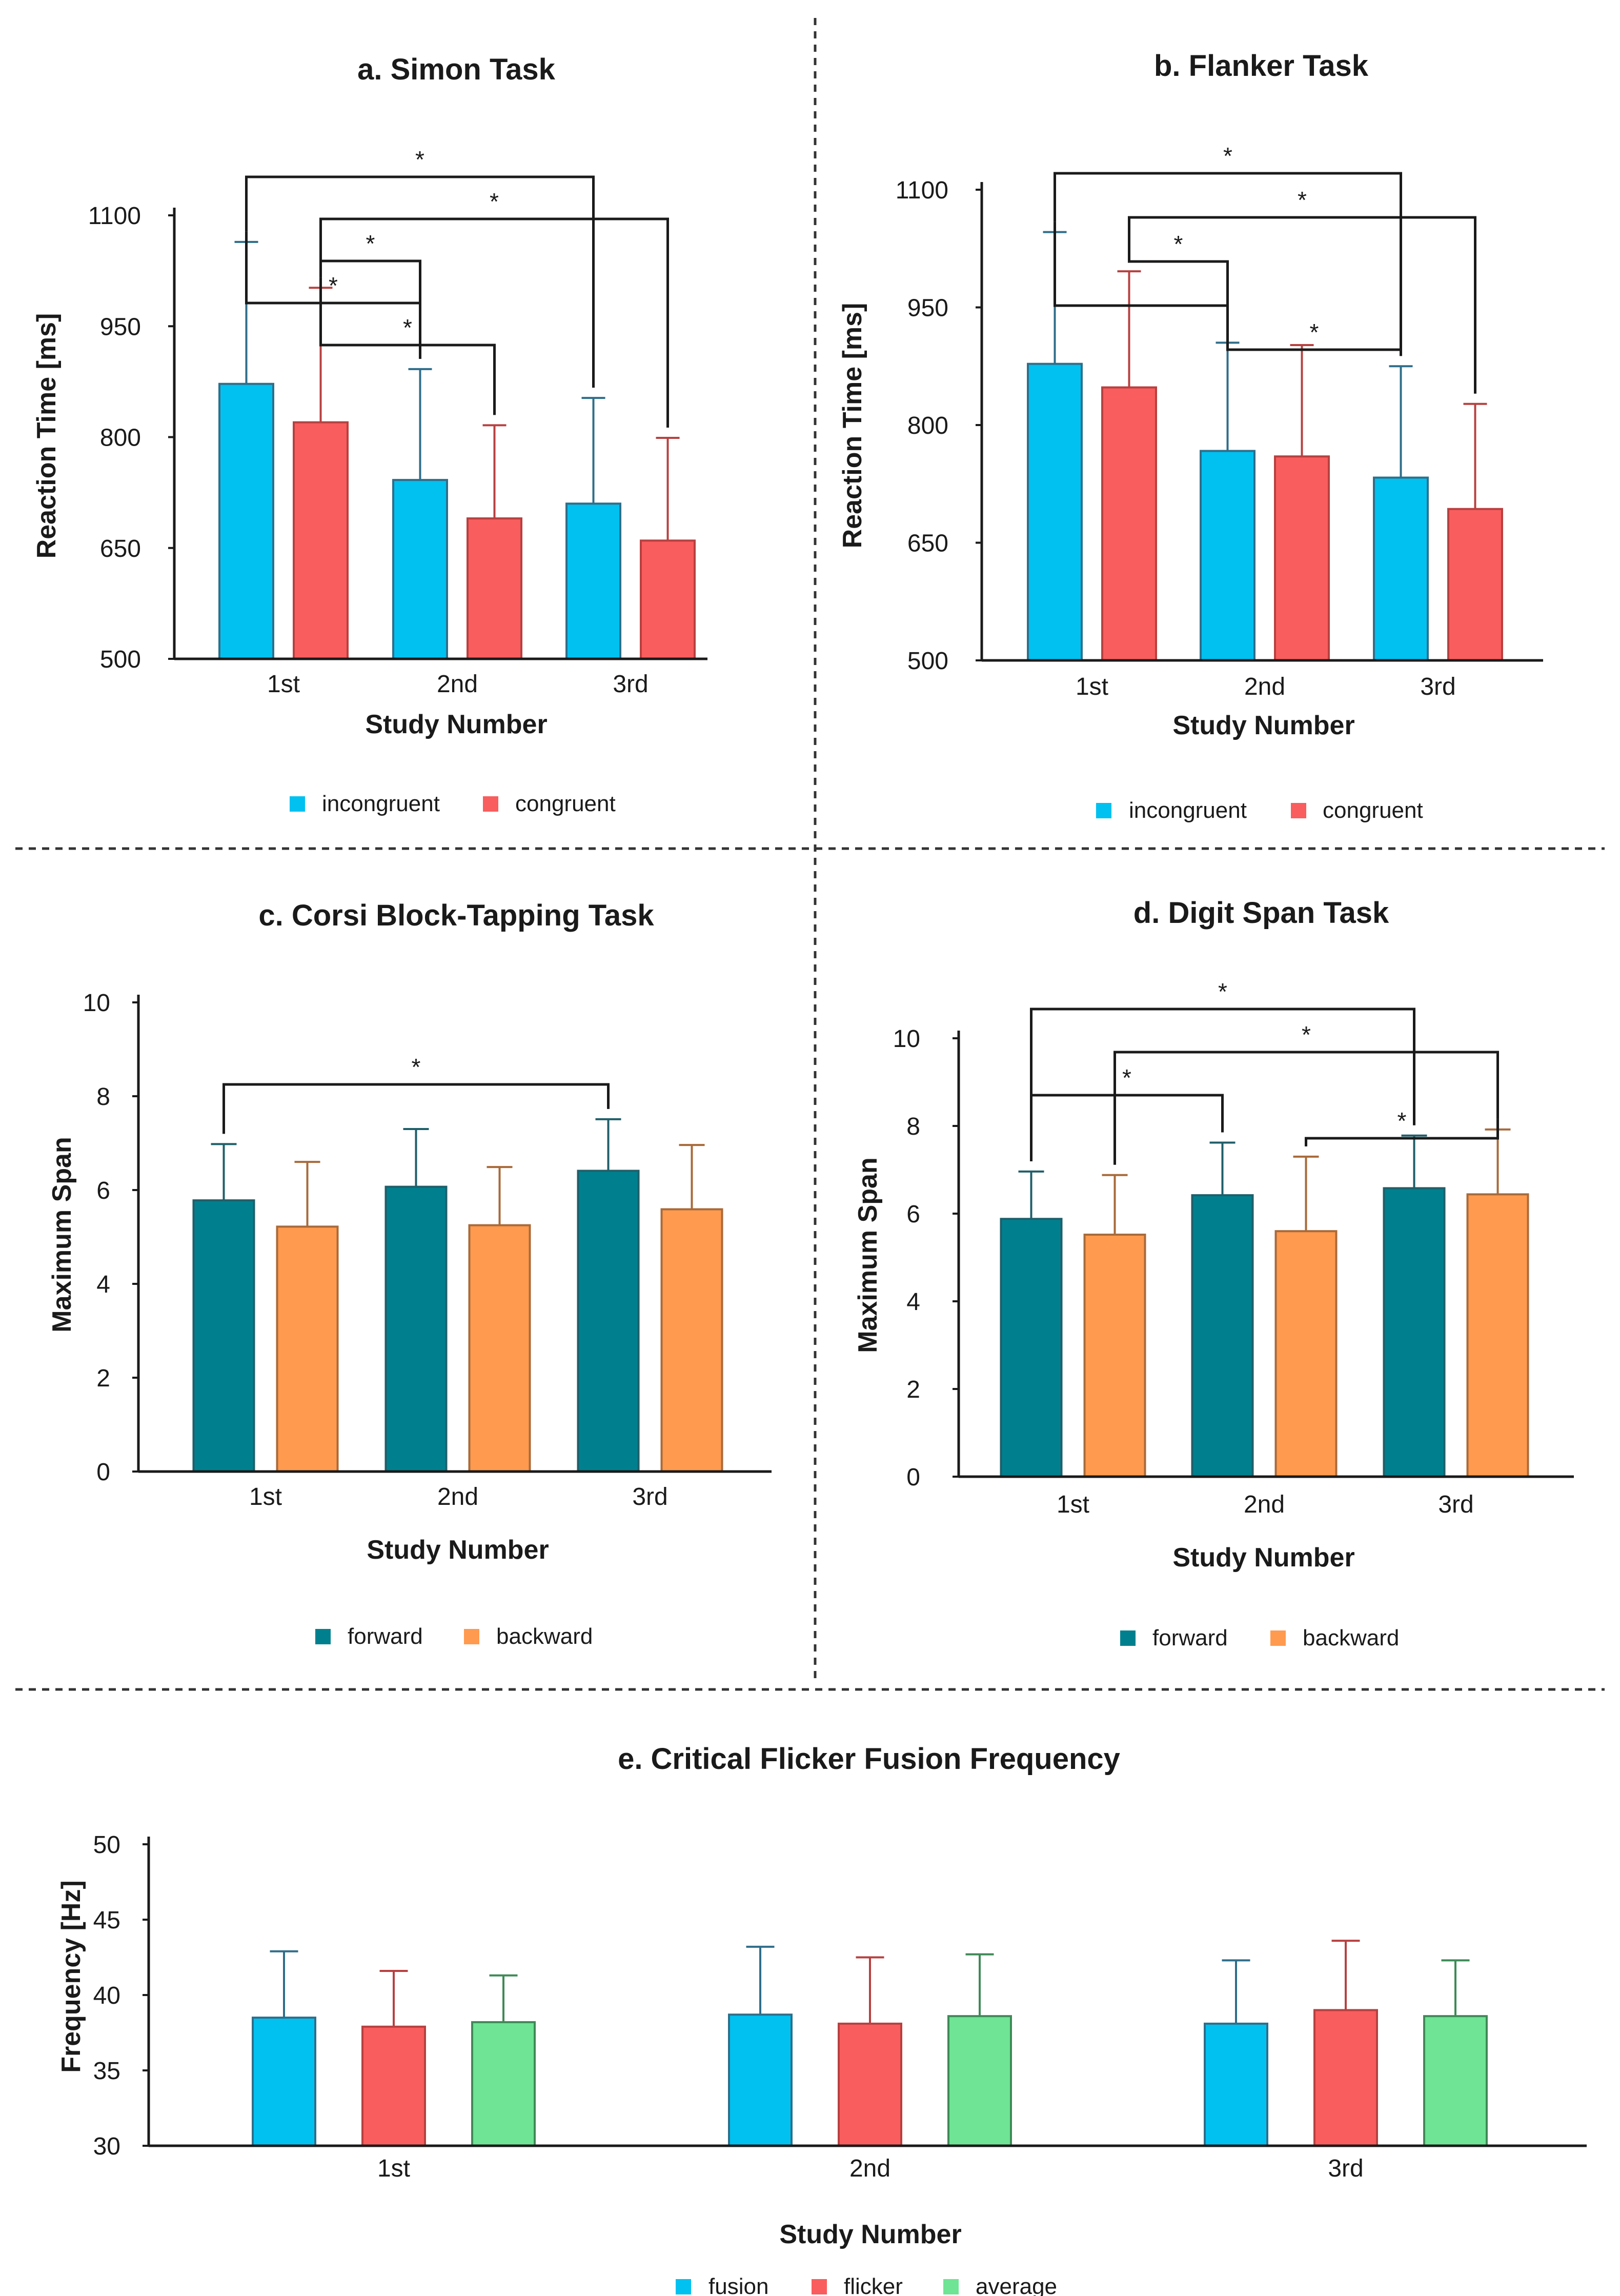 Image resolution: width=1620 pixels, height=2296 pixels. What do you see at coordinates (71, 1977) in the screenshot?
I see `panel-e-y-axis-title: Frequency [Hz]` at bounding box center [71, 1977].